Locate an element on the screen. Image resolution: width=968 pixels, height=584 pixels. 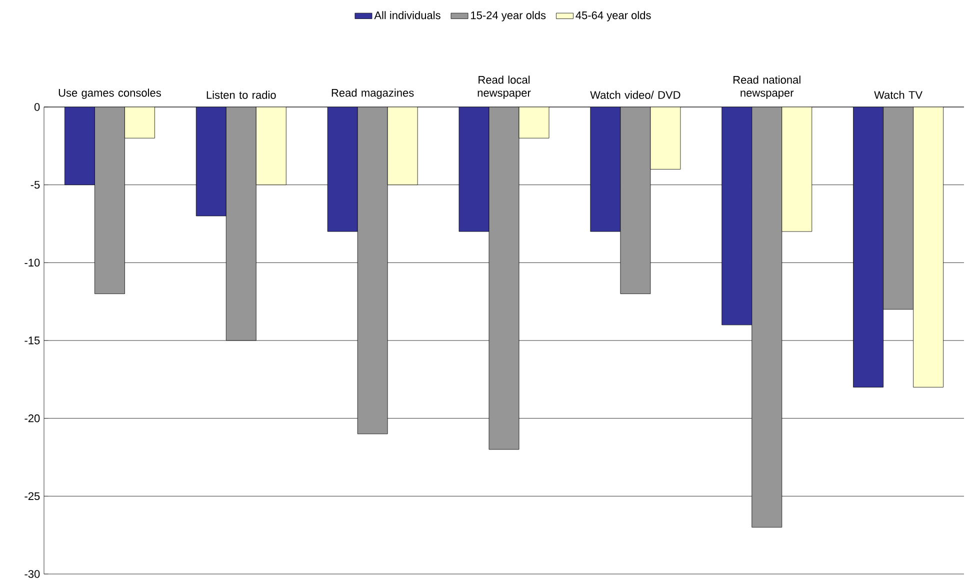
x-tick-label: Read national newspaper is located at coordinates (767, 87).